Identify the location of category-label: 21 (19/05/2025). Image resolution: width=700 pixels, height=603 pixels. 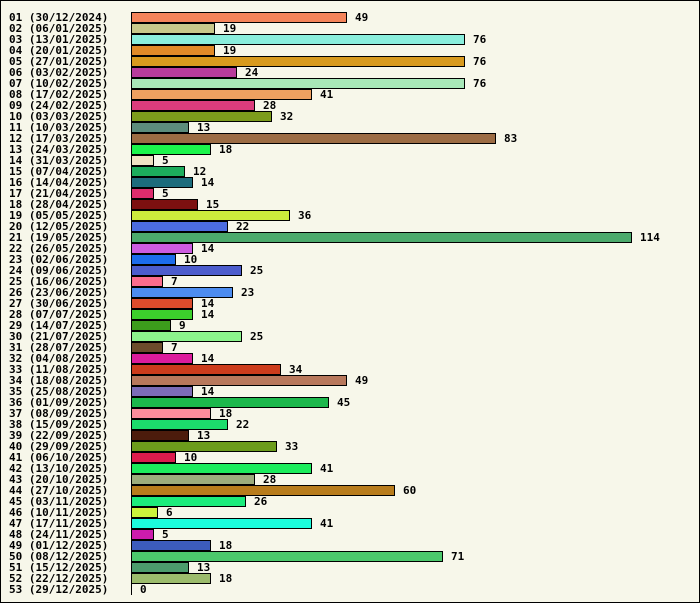
(58, 237).